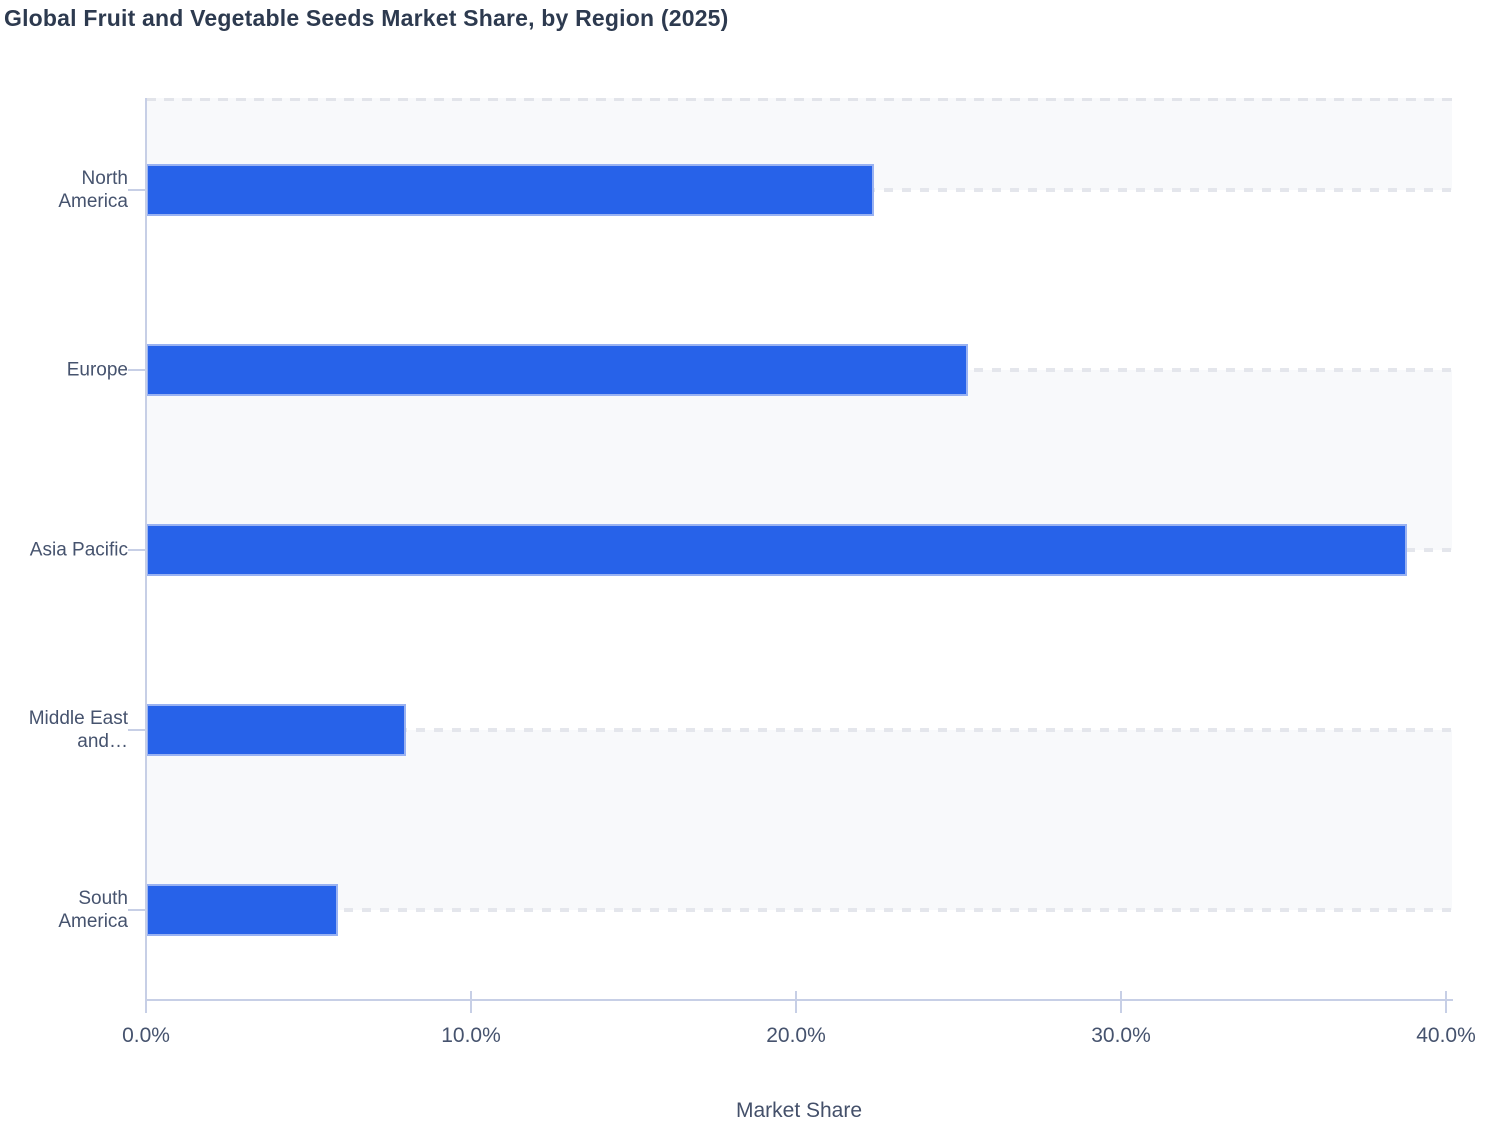  Describe the element at coordinates (557, 370) in the screenshot. I see `bar-europe` at that location.